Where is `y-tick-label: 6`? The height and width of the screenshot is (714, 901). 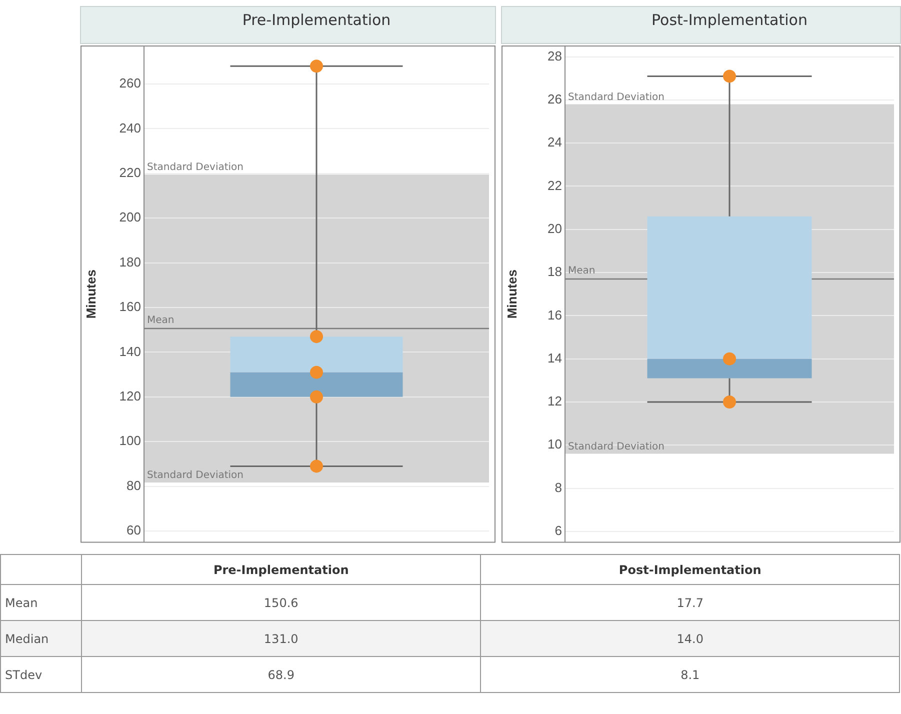 y-tick-label: 6 is located at coordinates (558, 530).